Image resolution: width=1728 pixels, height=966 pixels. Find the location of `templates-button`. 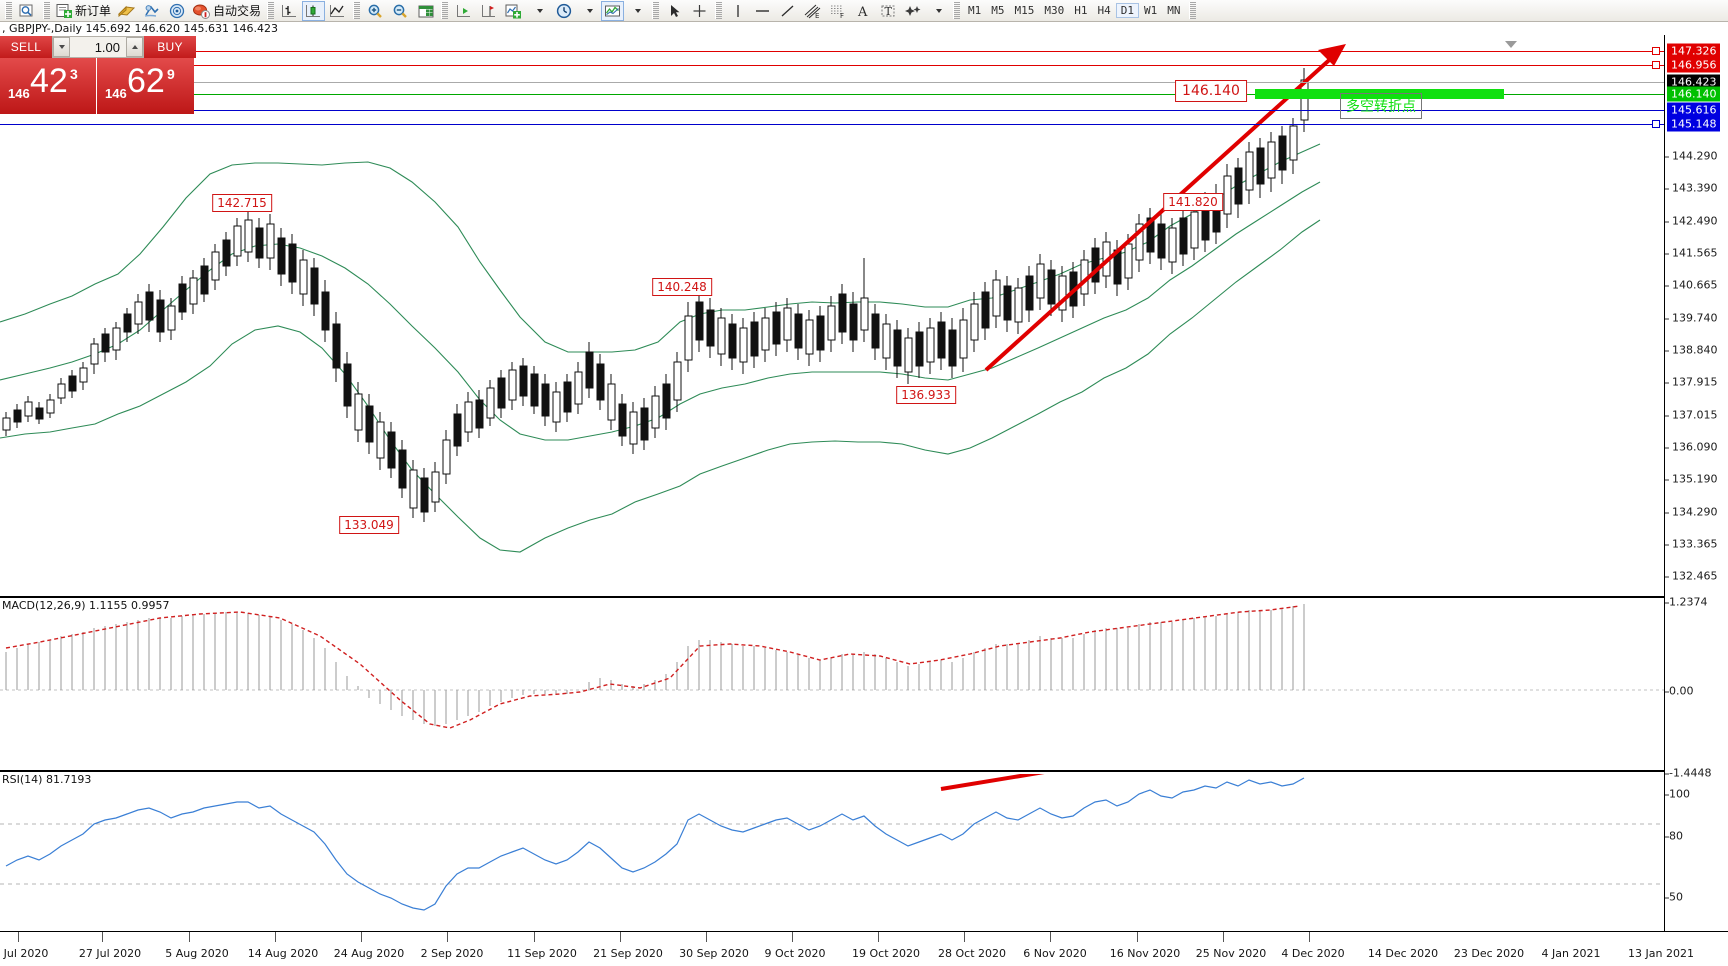

templates-button is located at coordinates (613, 10).